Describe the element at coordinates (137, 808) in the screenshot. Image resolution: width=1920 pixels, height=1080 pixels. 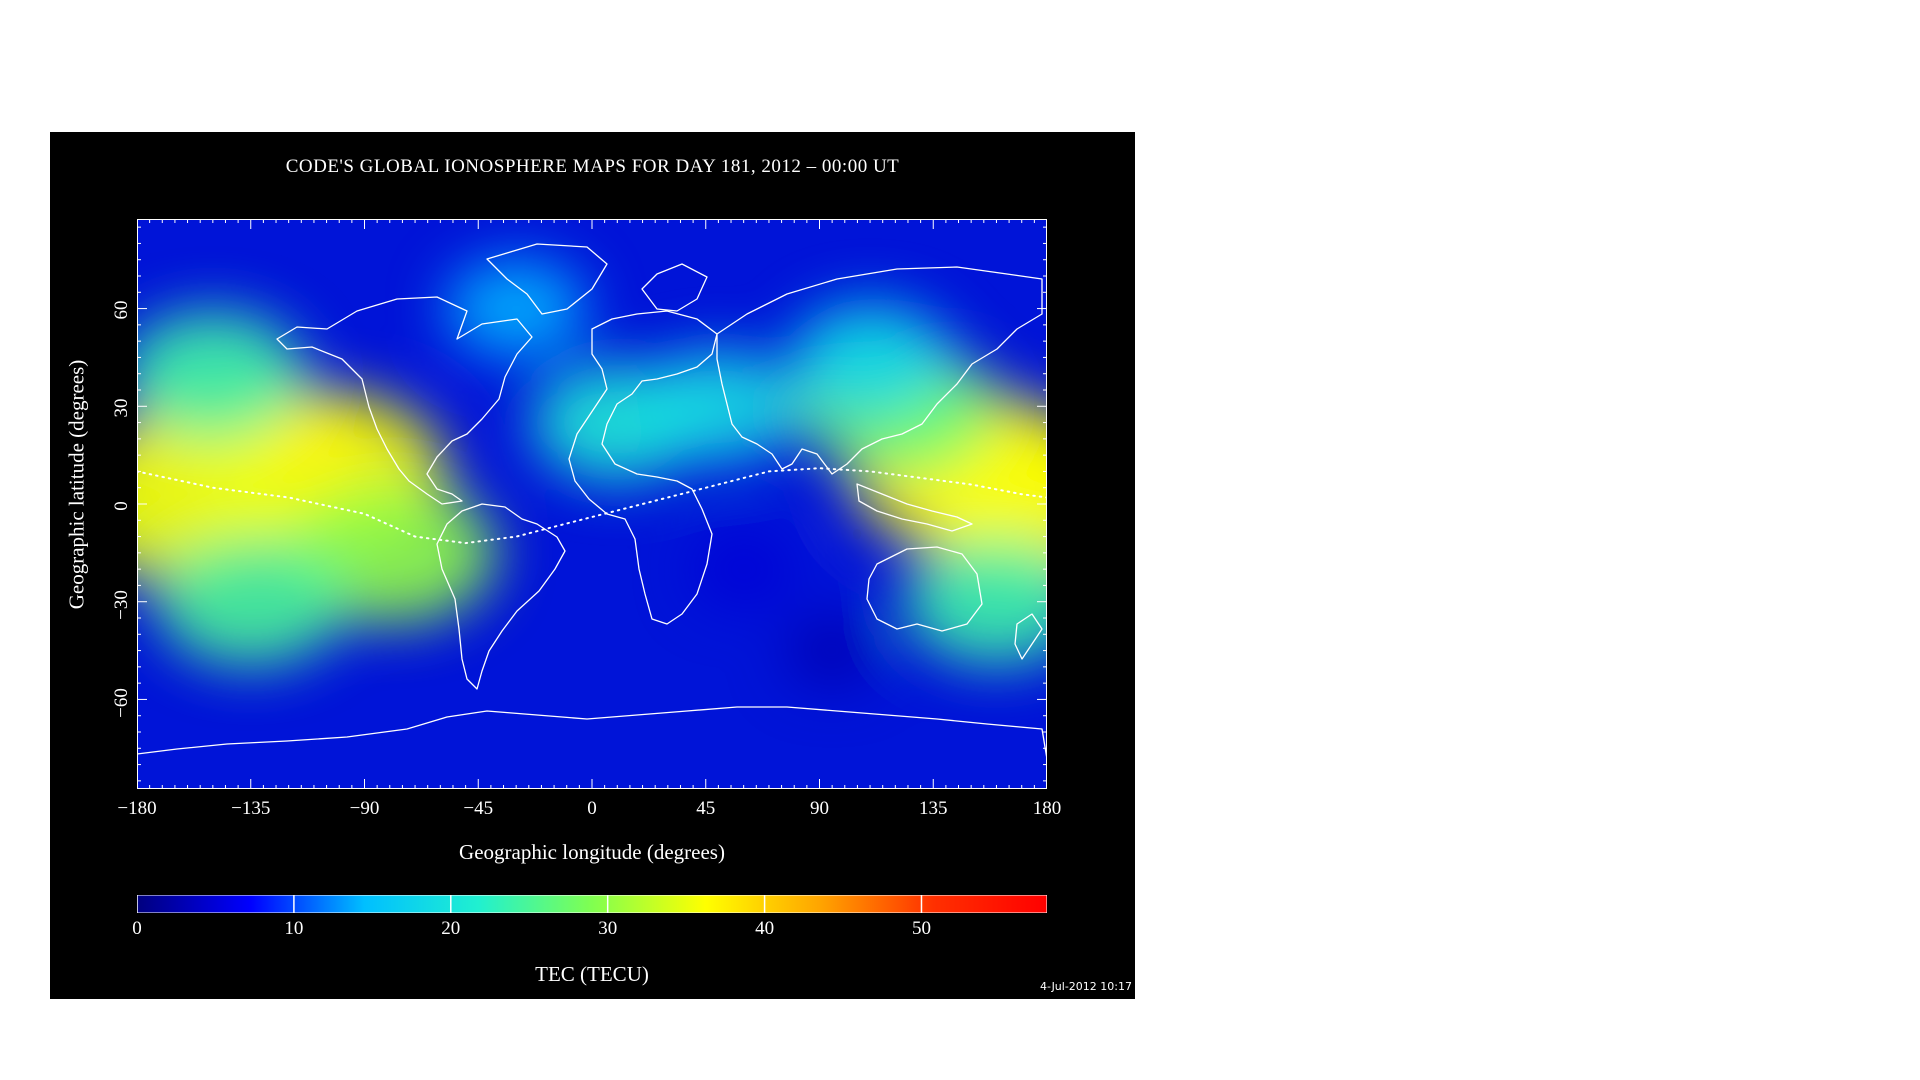
I see `x-tick-label: −180` at that location.